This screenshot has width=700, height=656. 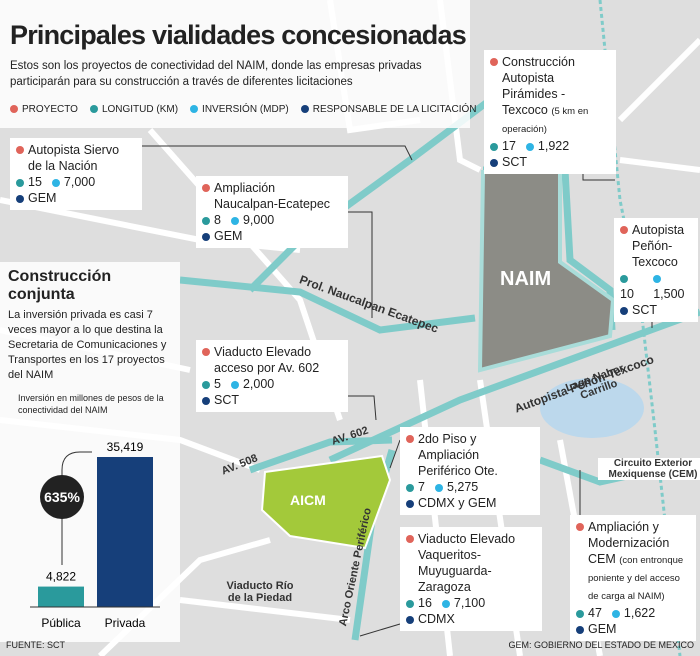 I want to click on project-length: 17, so click(x=503, y=146).